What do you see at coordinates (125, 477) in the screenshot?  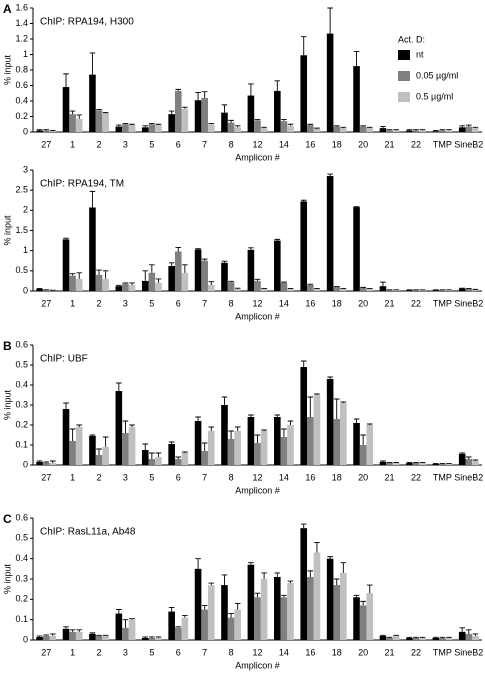 I see `x-tick-label: 3` at bounding box center [125, 477].